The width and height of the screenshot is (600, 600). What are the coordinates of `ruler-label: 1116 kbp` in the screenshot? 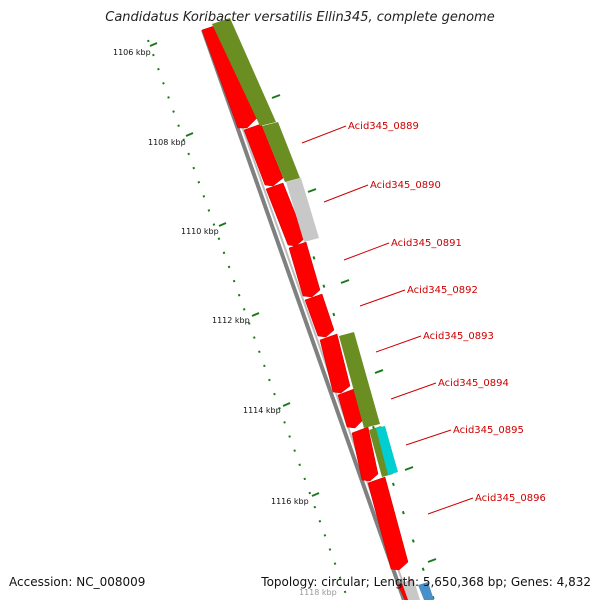 It's located at (290, 501).